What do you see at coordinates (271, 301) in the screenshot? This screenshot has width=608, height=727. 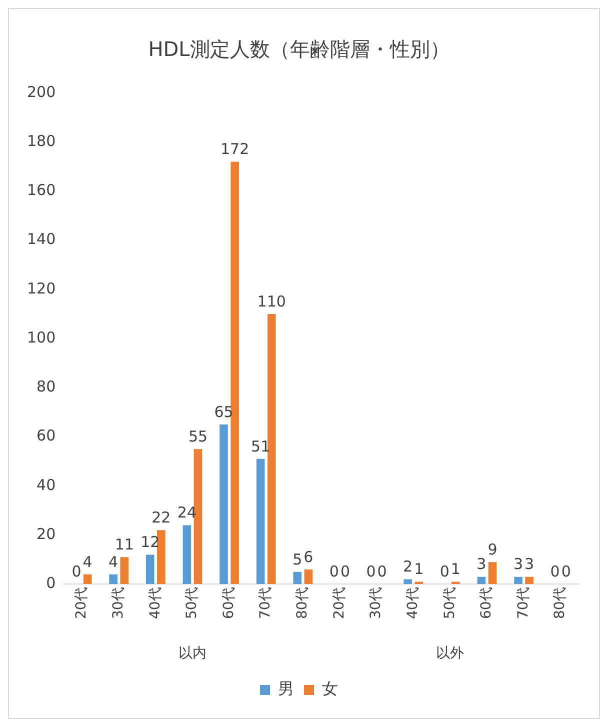 I see `data-label: 110` at bounding box center [271, 301].